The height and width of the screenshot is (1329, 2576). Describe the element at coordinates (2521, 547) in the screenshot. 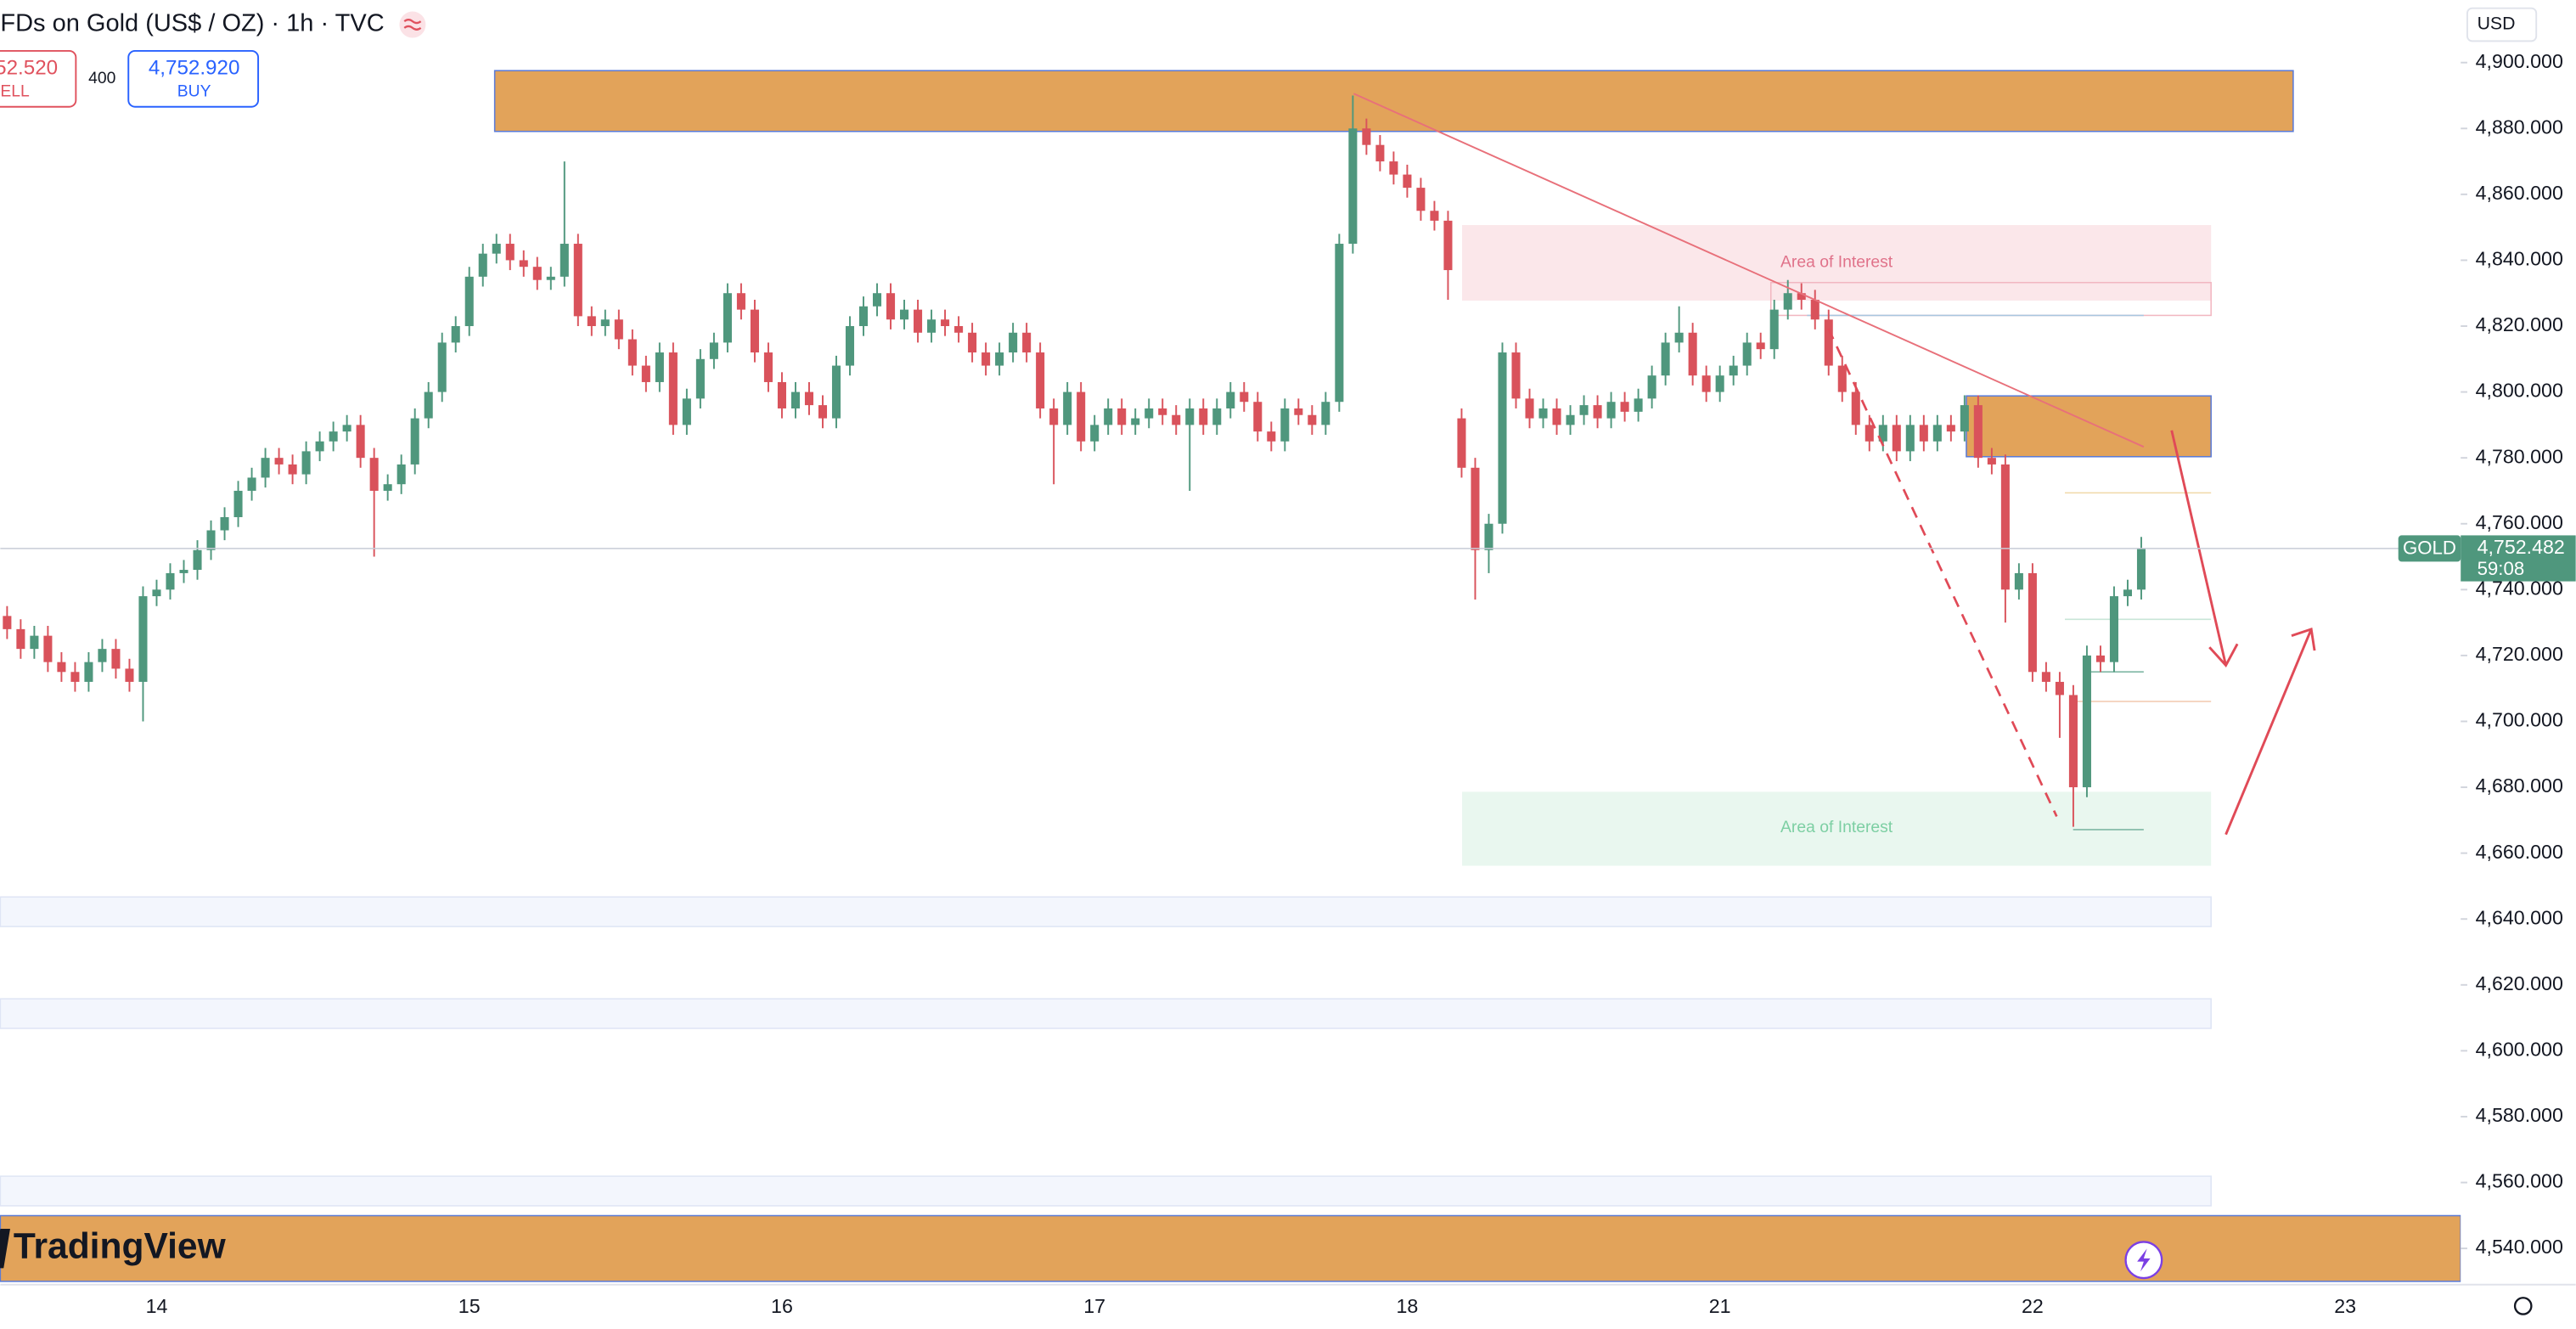

I see `tag-value: 4,752.482` at that location.